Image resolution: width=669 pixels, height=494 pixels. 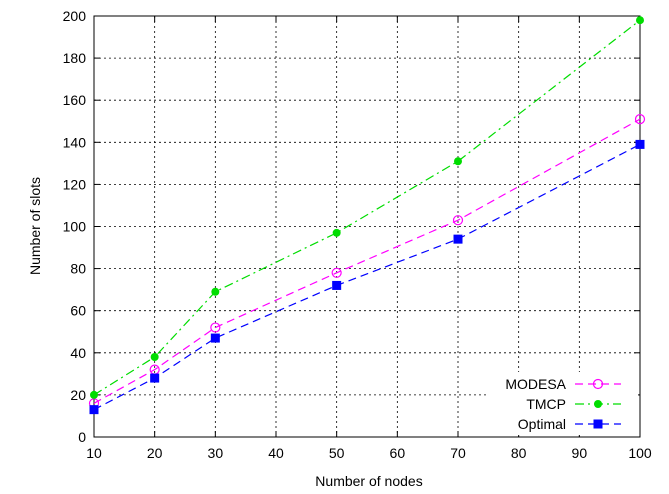 What do you see at coordinates (598, 404) in the screenshot?
I see `legend-marker-tmcp` at bounding box center [598, 404].